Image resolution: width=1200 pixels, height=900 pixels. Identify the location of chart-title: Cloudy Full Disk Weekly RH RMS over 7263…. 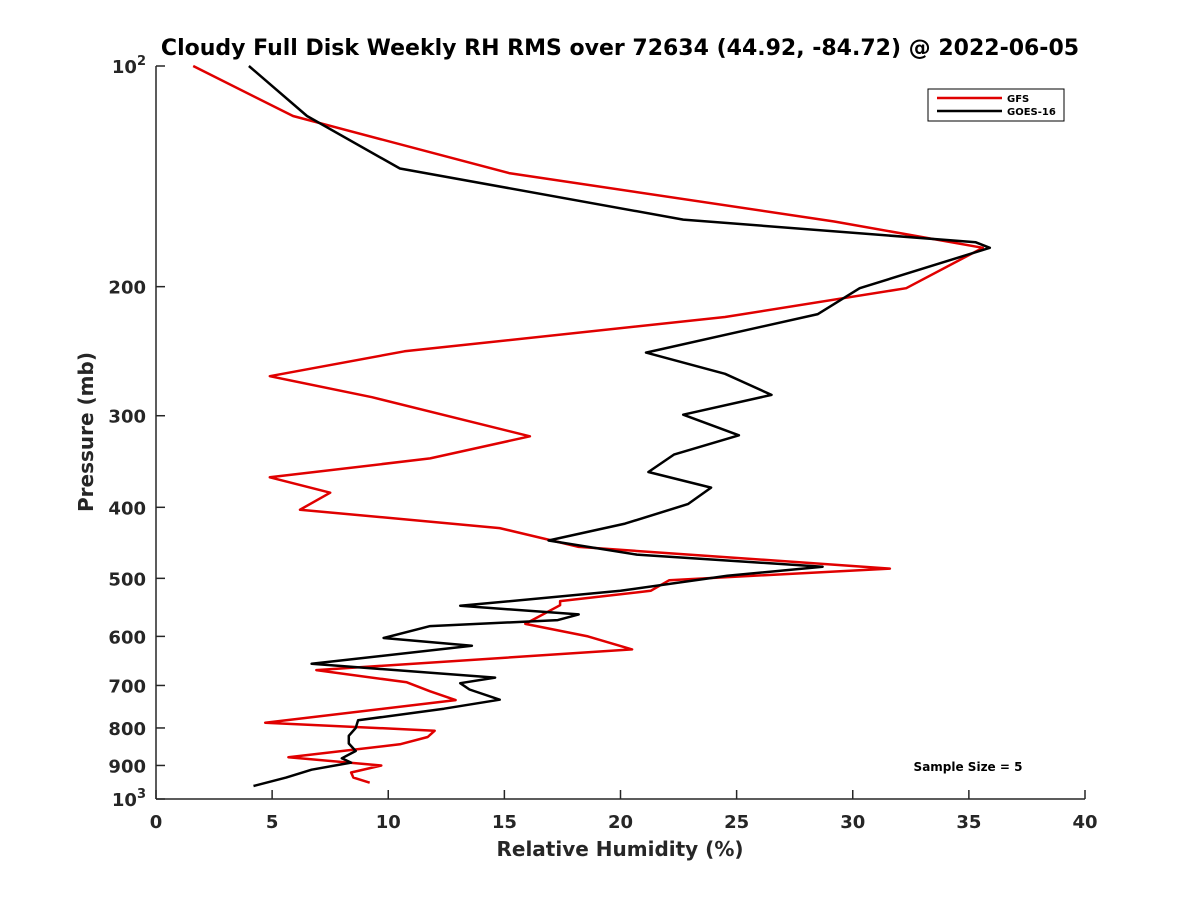
(620, 48).